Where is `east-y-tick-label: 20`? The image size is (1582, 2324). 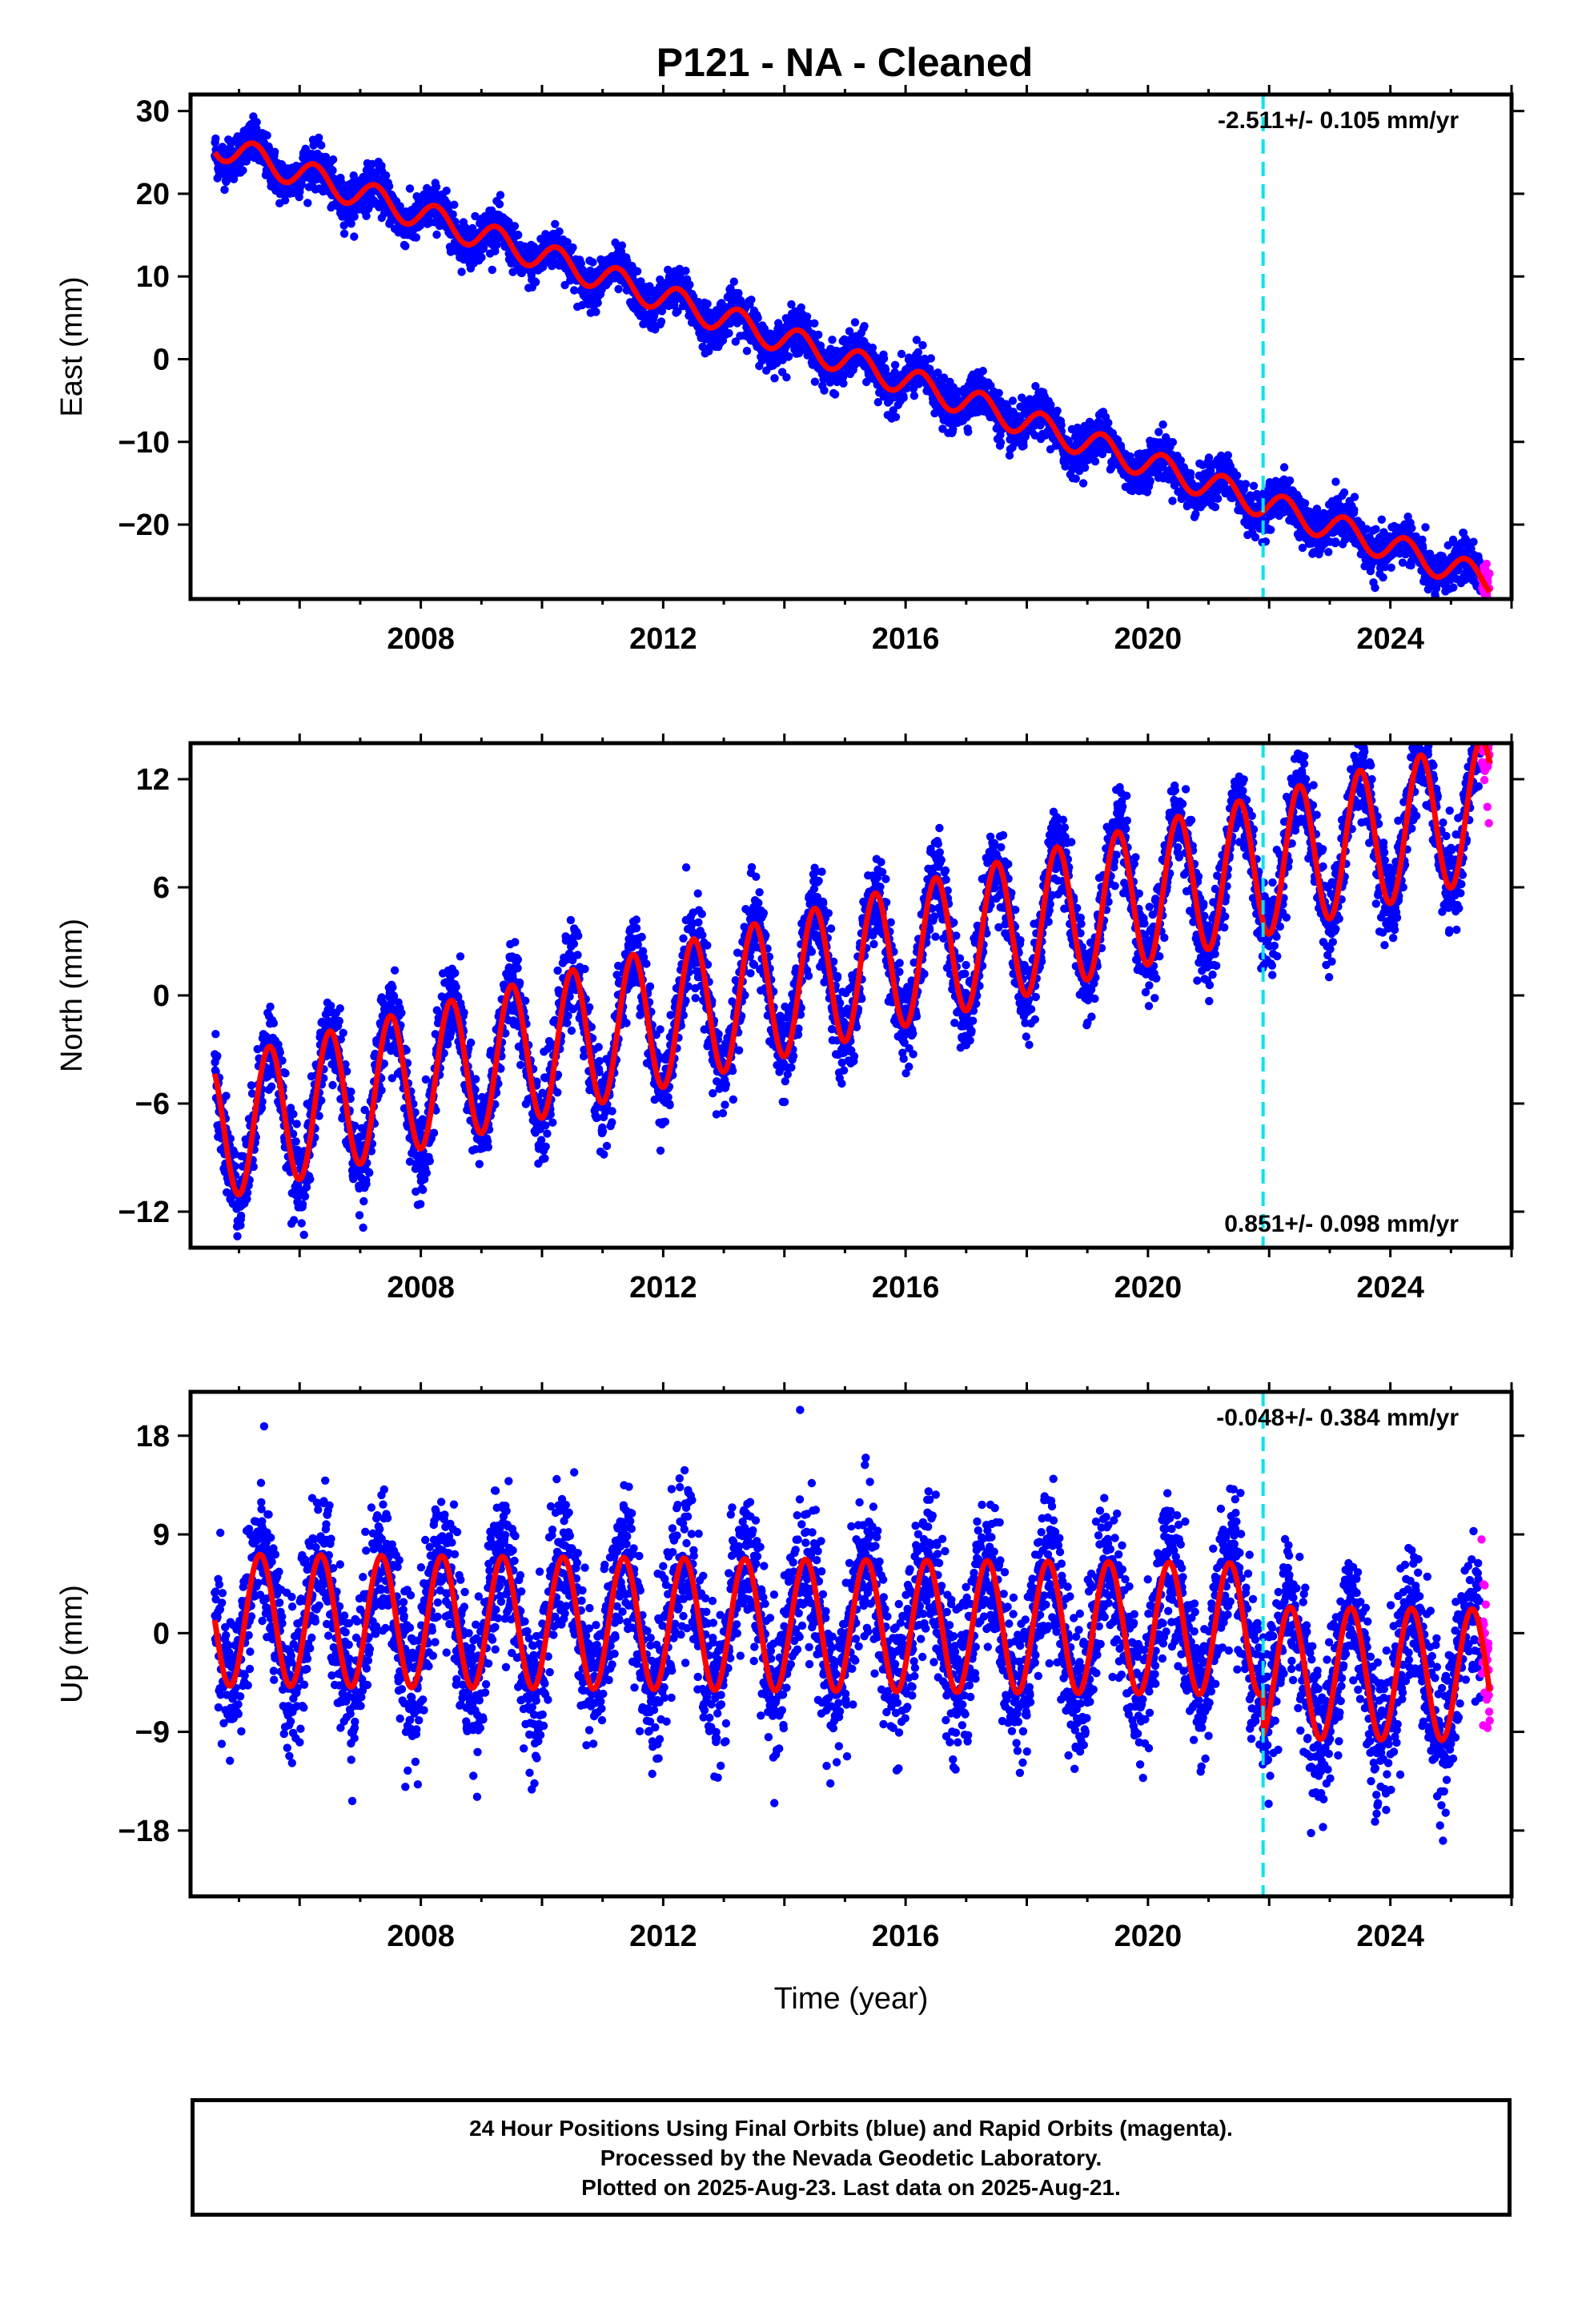
east-y-tick-label: 20 is located at coordinates (153, 194).